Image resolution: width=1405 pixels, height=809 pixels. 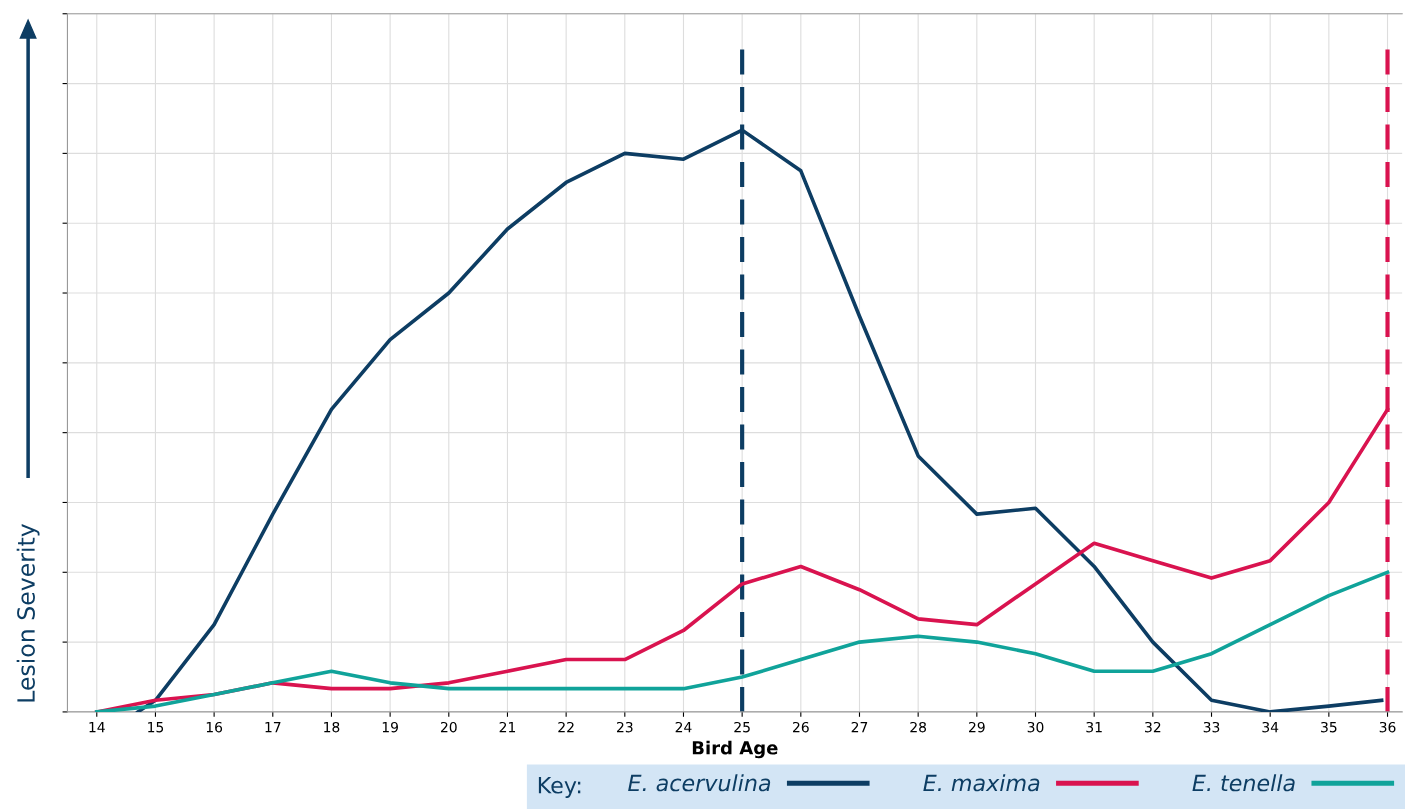 What do you see at coordinates (28, 612) in the screenshot?
I see `y-axis-title: Lesion Severity` at bounding box center [28, 612].